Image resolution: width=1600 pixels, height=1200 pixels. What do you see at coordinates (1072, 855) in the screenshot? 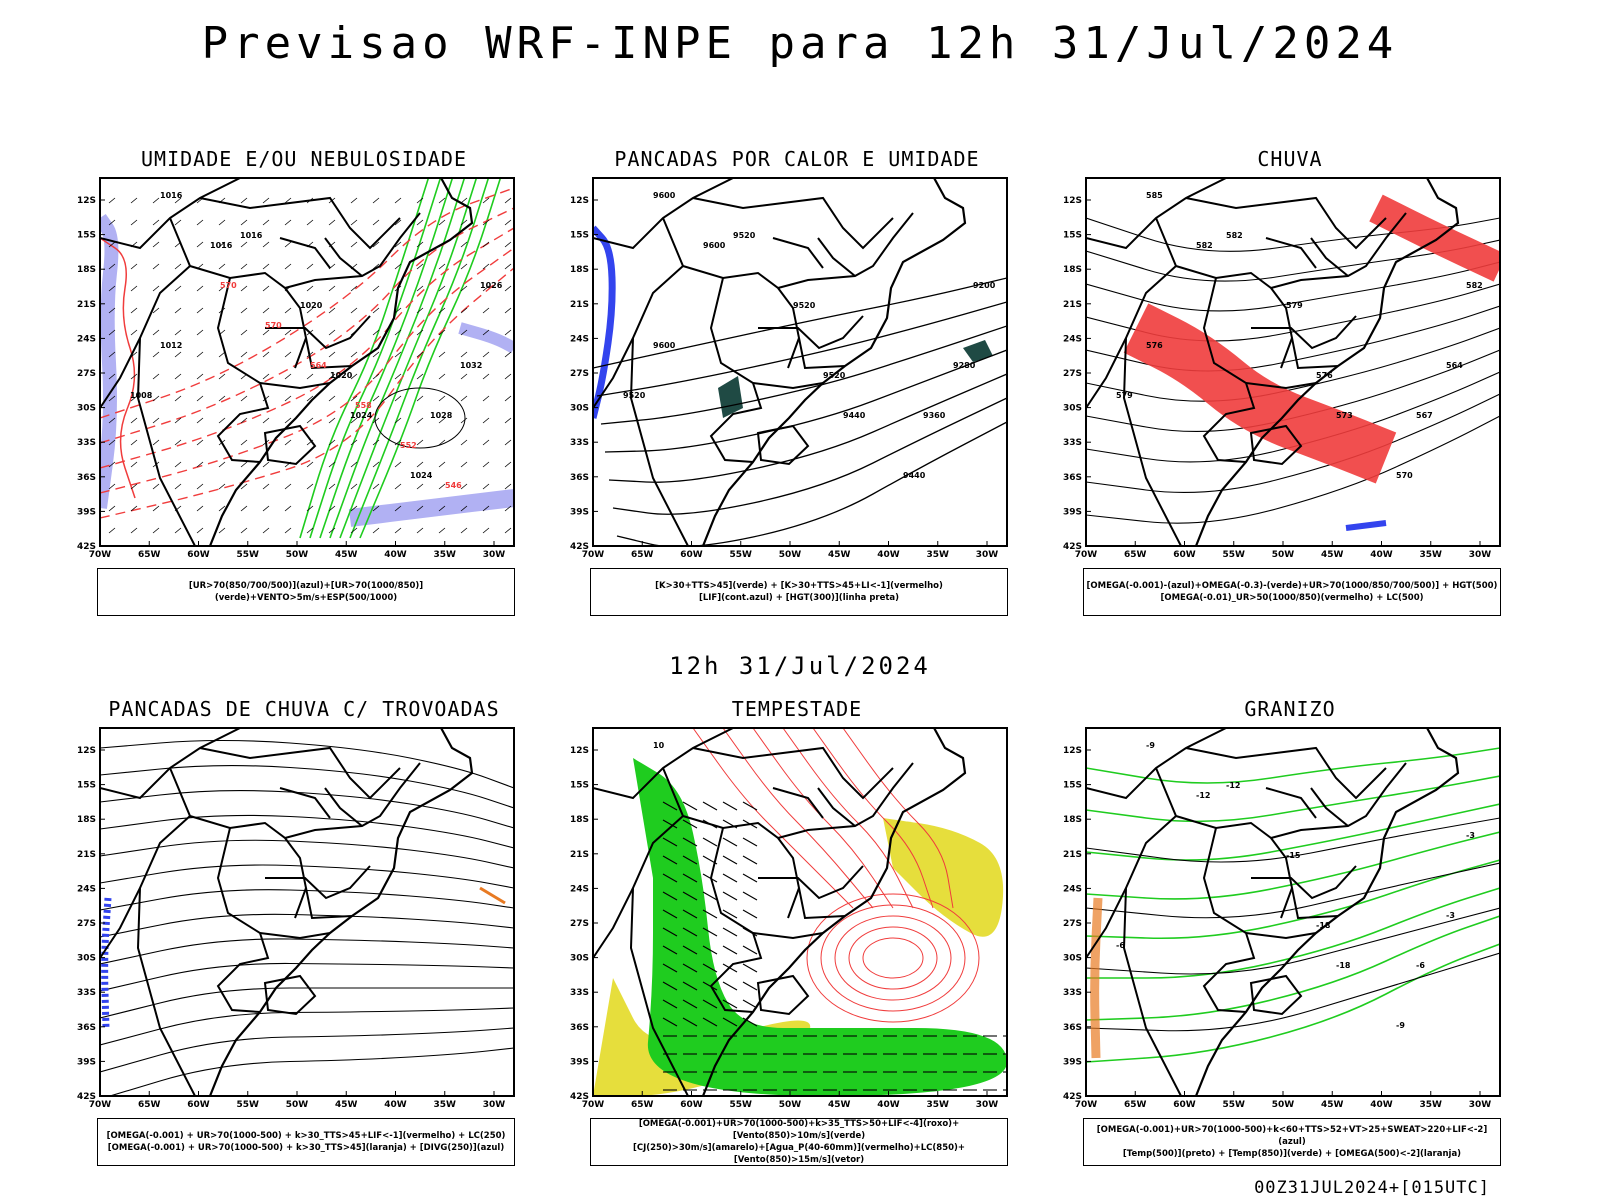
I see `lat-tick-label: 21S` at bounding box center [1072, 855].